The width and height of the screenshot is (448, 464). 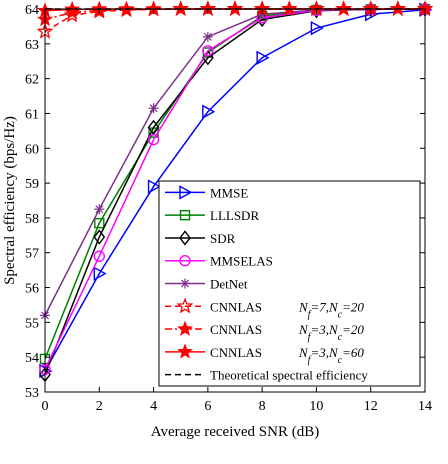 What do you see at coordinates (153, 406) in the screenshot?
I see `x-tick-label: 4` at bounding box center [153, 406].